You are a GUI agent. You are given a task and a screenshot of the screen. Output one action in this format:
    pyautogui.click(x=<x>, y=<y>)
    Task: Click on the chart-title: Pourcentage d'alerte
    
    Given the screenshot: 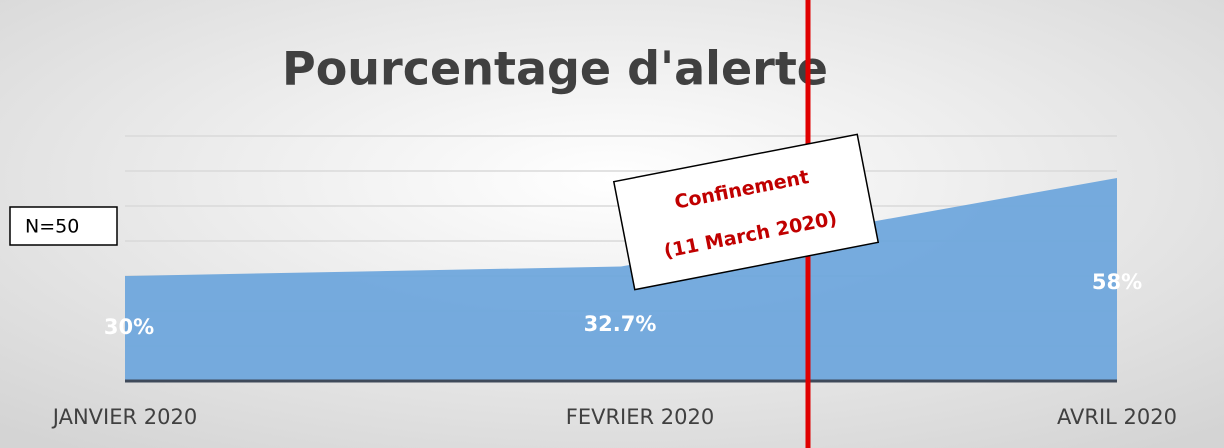 What is the action you would take?
    pyautogui.click(x=555, y=69)
    